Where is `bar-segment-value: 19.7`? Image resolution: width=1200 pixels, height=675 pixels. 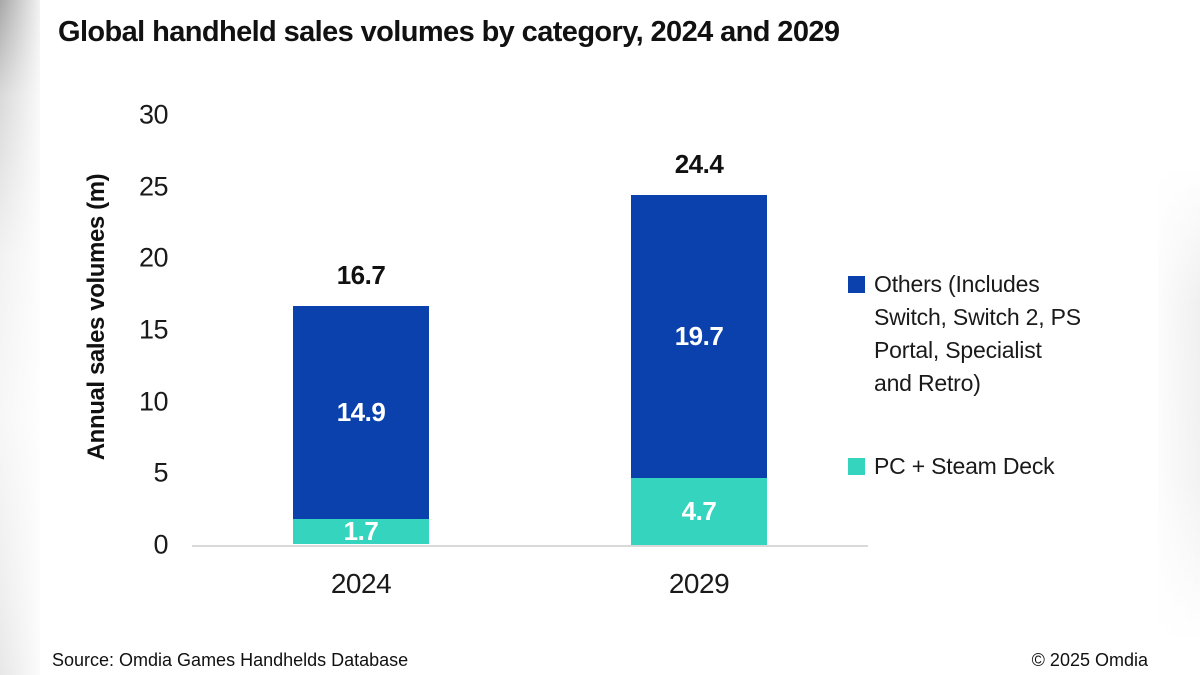
bar-segment-value: 19.7 is located at coordinates (699, 336).